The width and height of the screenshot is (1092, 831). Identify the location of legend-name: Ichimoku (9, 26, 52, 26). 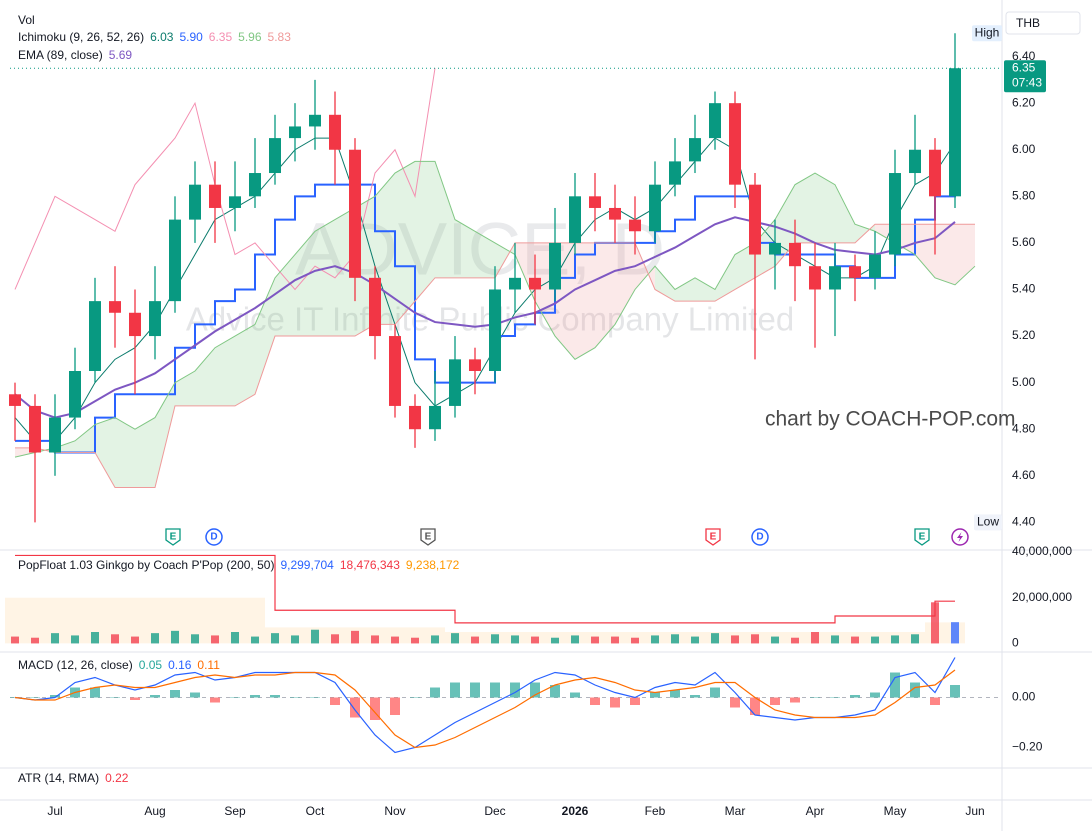
(81, 37).